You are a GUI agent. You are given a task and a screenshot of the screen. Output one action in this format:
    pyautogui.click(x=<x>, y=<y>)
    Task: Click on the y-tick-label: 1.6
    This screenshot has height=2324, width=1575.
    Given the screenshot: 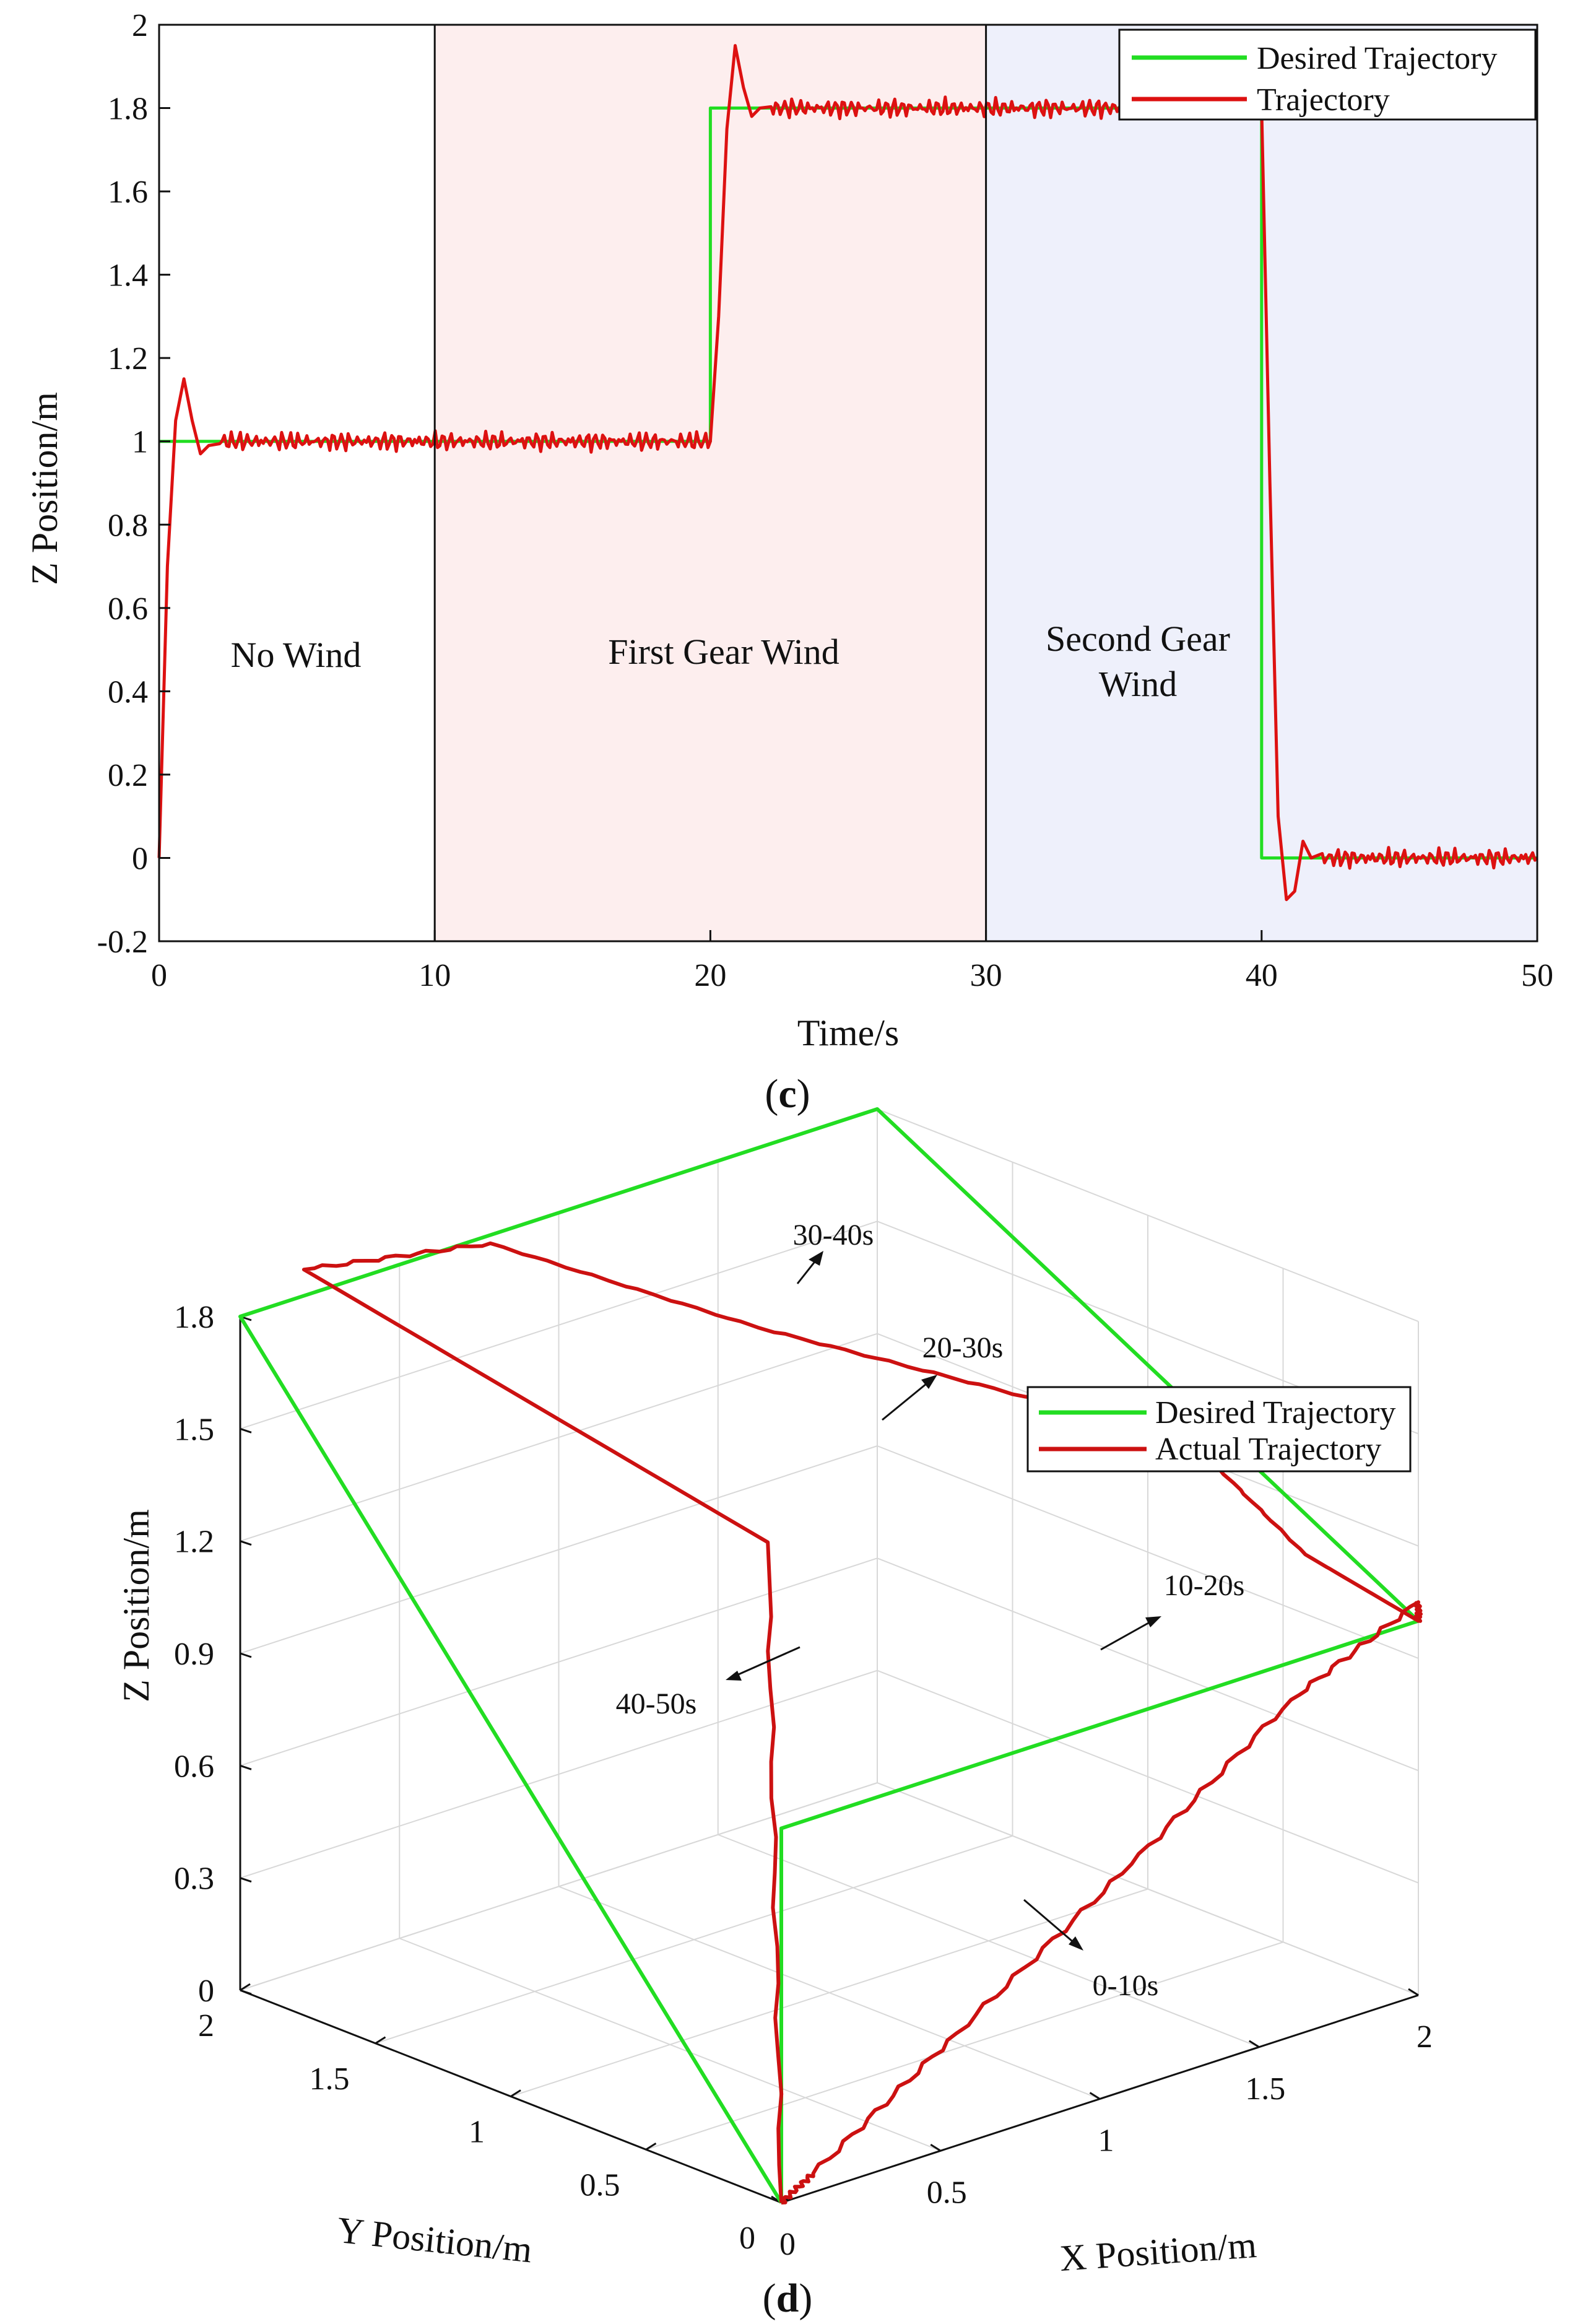 What is the action you would take?
    pyautogui.click(x=128, y=192)
    